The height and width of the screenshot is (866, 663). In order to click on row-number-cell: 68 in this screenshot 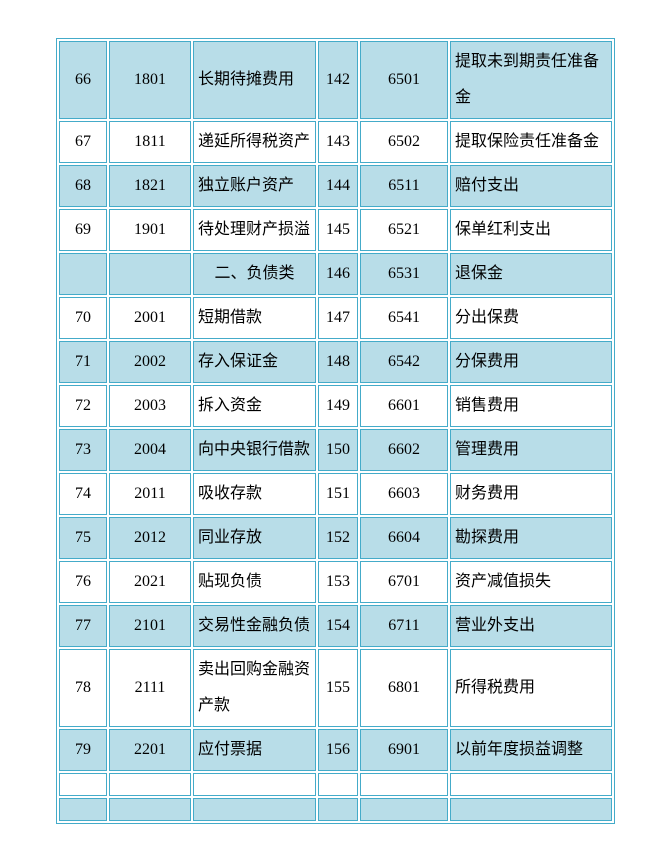, I will do `click(83, 186)`.